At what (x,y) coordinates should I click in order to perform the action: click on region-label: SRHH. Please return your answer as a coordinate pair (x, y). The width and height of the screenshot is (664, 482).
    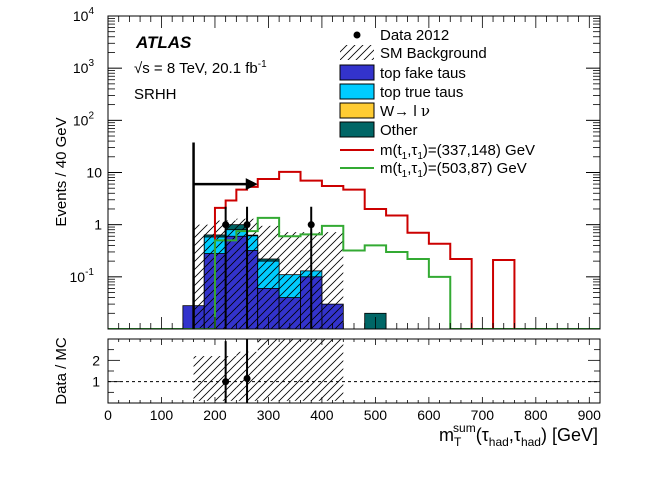
    Looking at the image, I should click on (155, 94).